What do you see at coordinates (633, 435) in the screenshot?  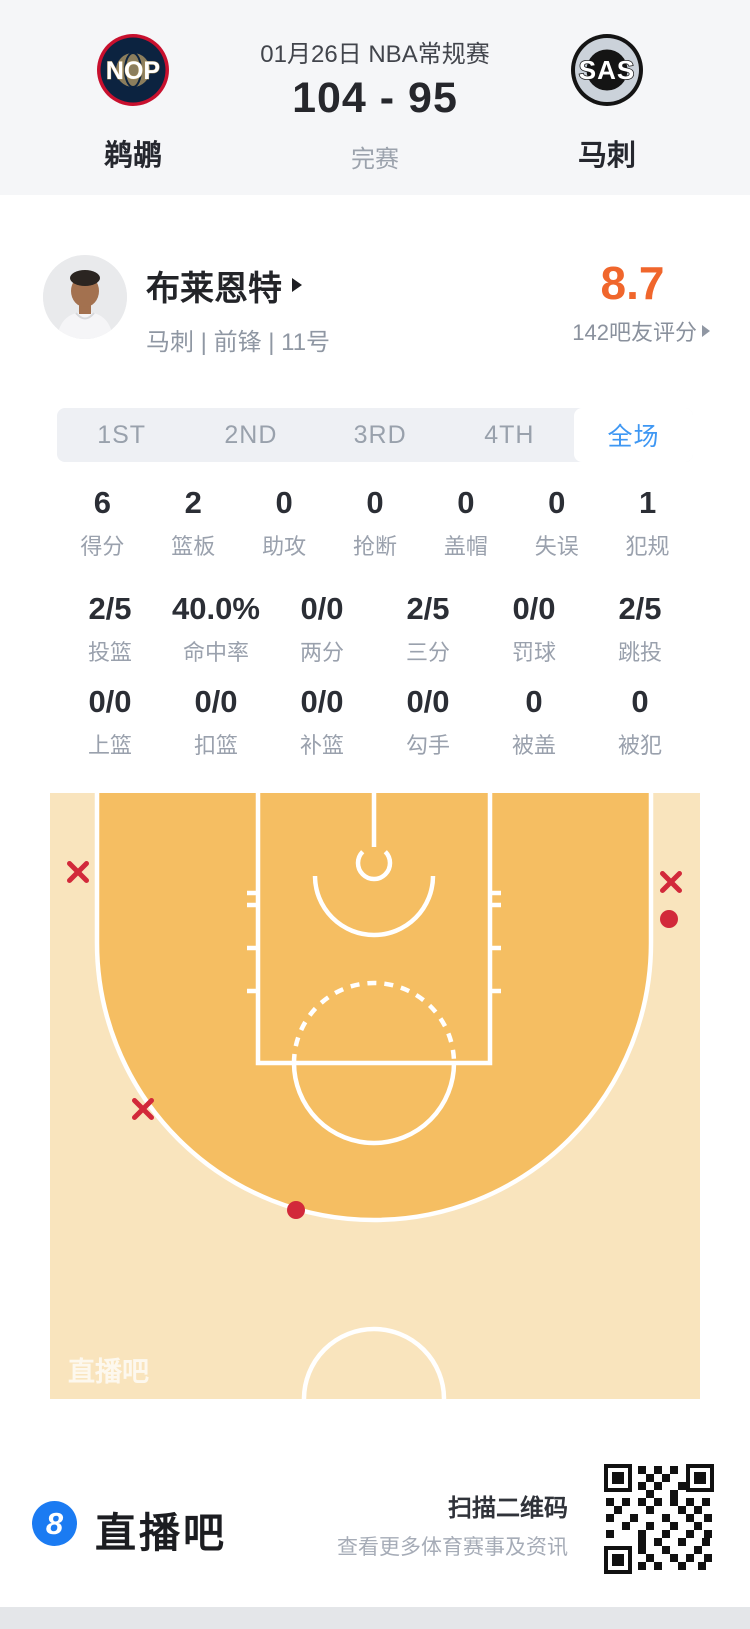 I see `tab-full-game: 全场` at bounding box center [633, 435].